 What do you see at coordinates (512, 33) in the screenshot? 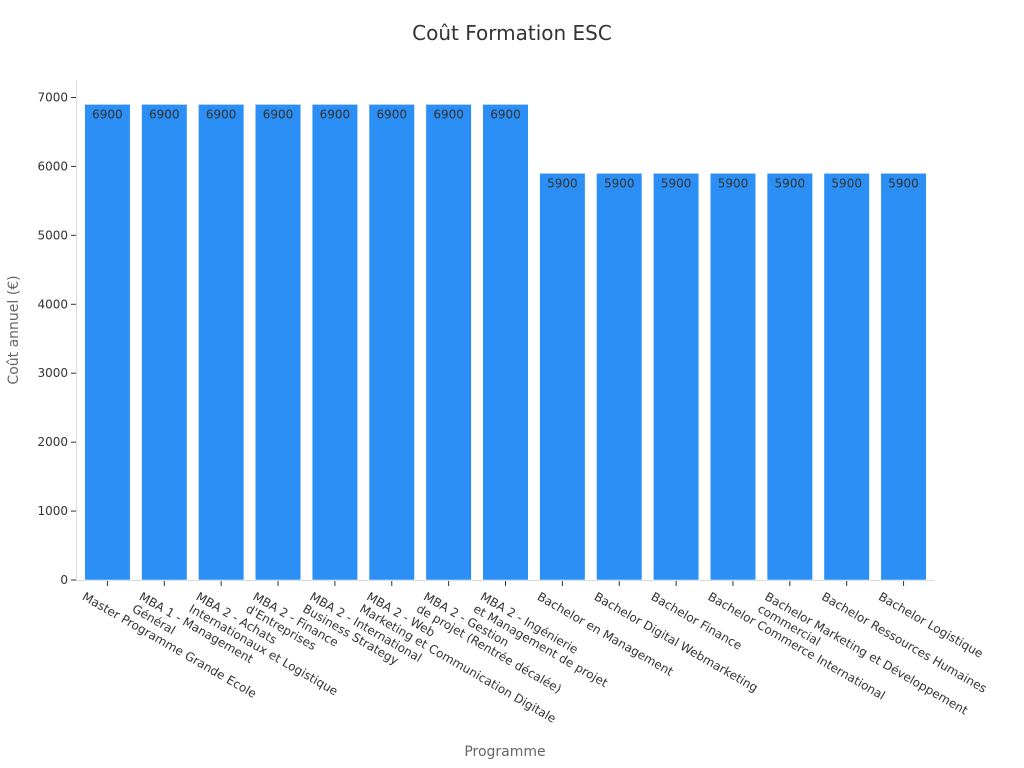
I see `chart-title: Coût Formation ESC` at bounding box center [512, 33].